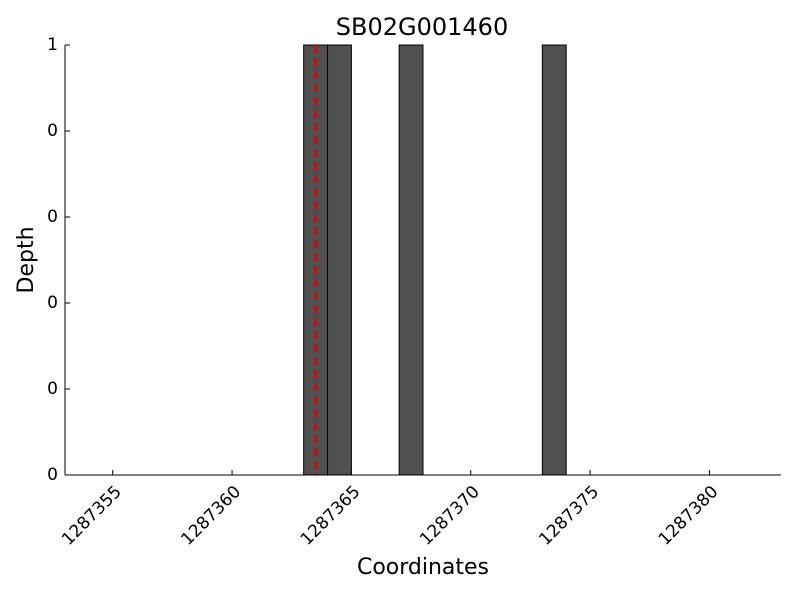 The width and height of the screenshot is (800, 600). What do you see at coordinates (689, 516) in the screenshot?
I see `x-tick-label: 1287380` at bounding box center [689, 516].